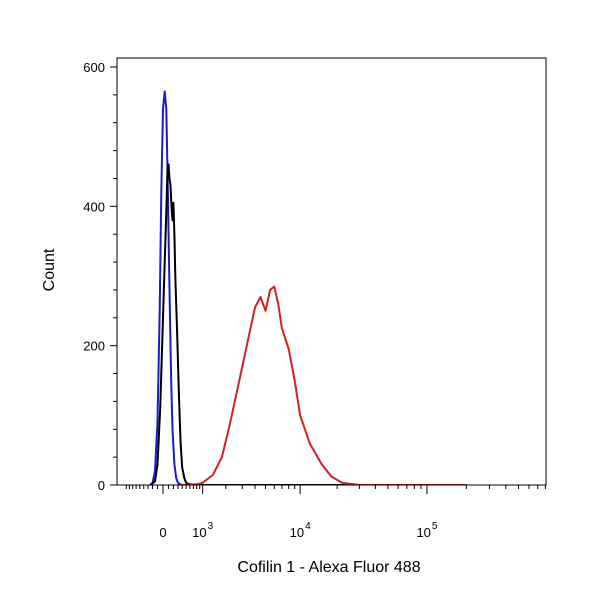 This screenshot has height=600, width=600. I want to click on x-tick-label: 10⁴, so click(300, 530).